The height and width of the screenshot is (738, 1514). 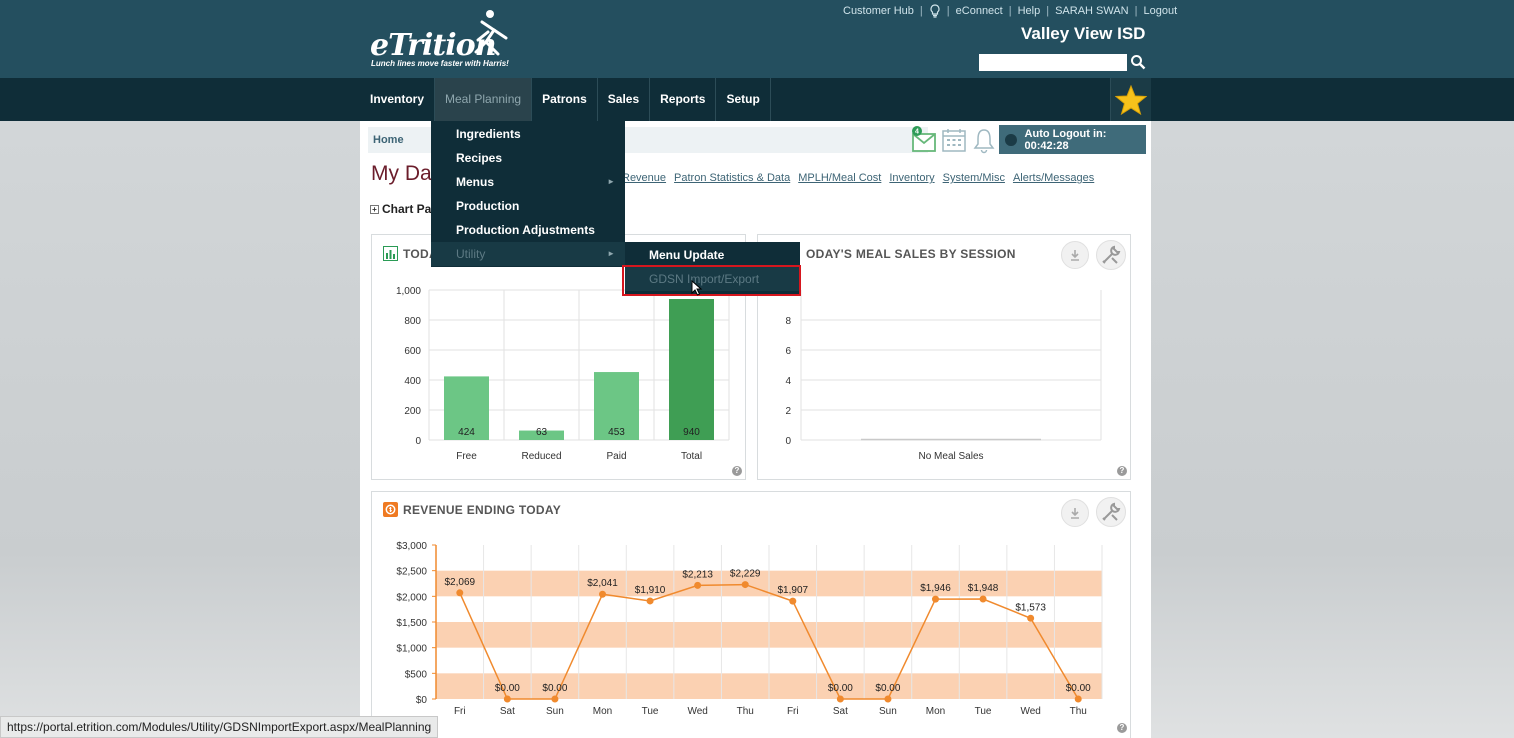 What do you see at coordinates (1083, 33) in the screenshot?
I see `district-name: Valley View ISD` at bounding box center [1083, 33].